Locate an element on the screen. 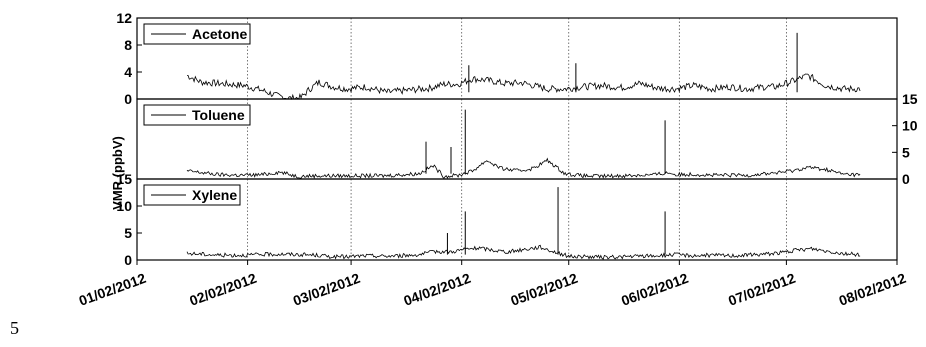 Image resolution: width=926 pixels, height=347 pixels. page-number: 5 is located at coordinates (14, 328).